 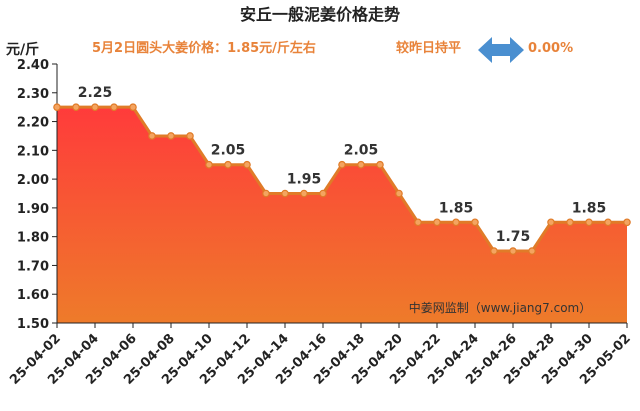 I want to click on data-label: 1.75, so click(x=513, y=237).